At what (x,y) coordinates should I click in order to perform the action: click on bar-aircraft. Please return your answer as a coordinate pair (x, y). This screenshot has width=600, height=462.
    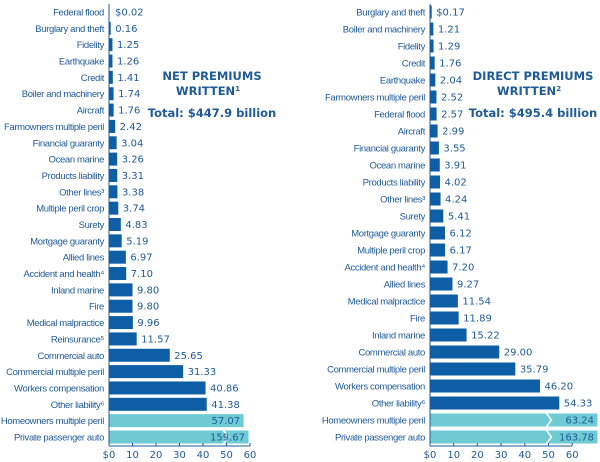
    Looking at the image, I should click on (434, 131).